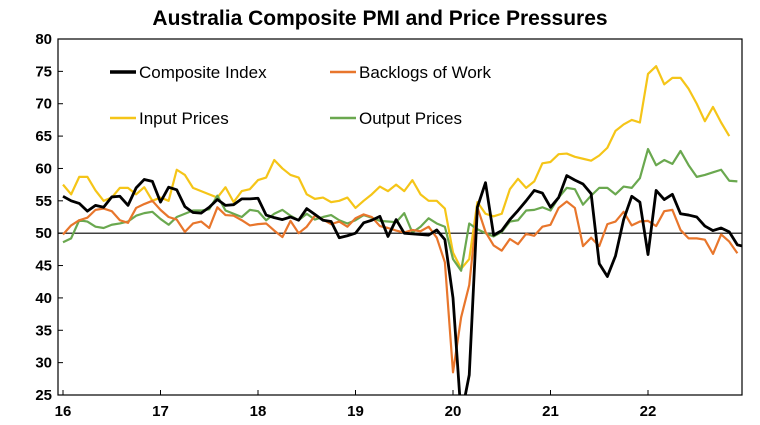 The width and height of the screenshot is (760, 425). Describe the element at coordinates (425, 72) in the screenshot. I see `legend-label: Backlogs of Work` at that location.